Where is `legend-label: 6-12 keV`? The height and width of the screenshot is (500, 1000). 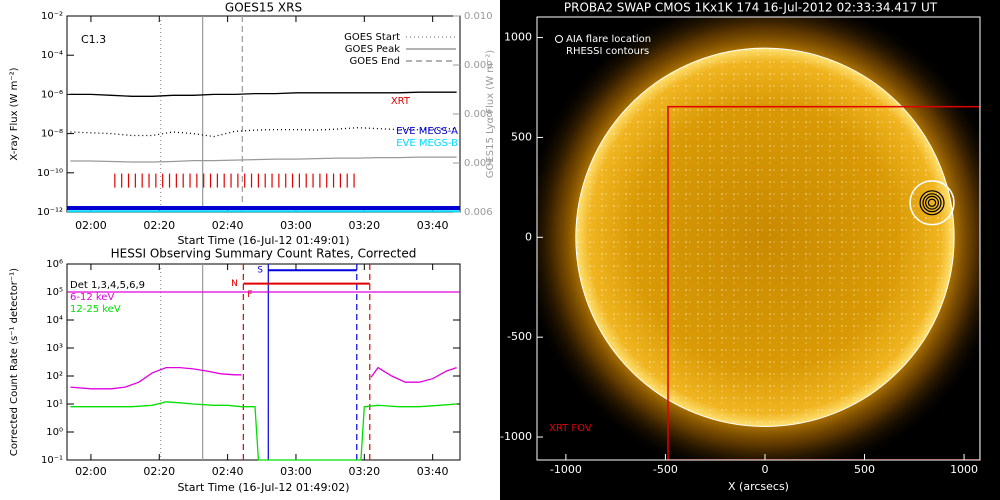 legend-label: 6-12 keV is located at coordinates (92, 297).